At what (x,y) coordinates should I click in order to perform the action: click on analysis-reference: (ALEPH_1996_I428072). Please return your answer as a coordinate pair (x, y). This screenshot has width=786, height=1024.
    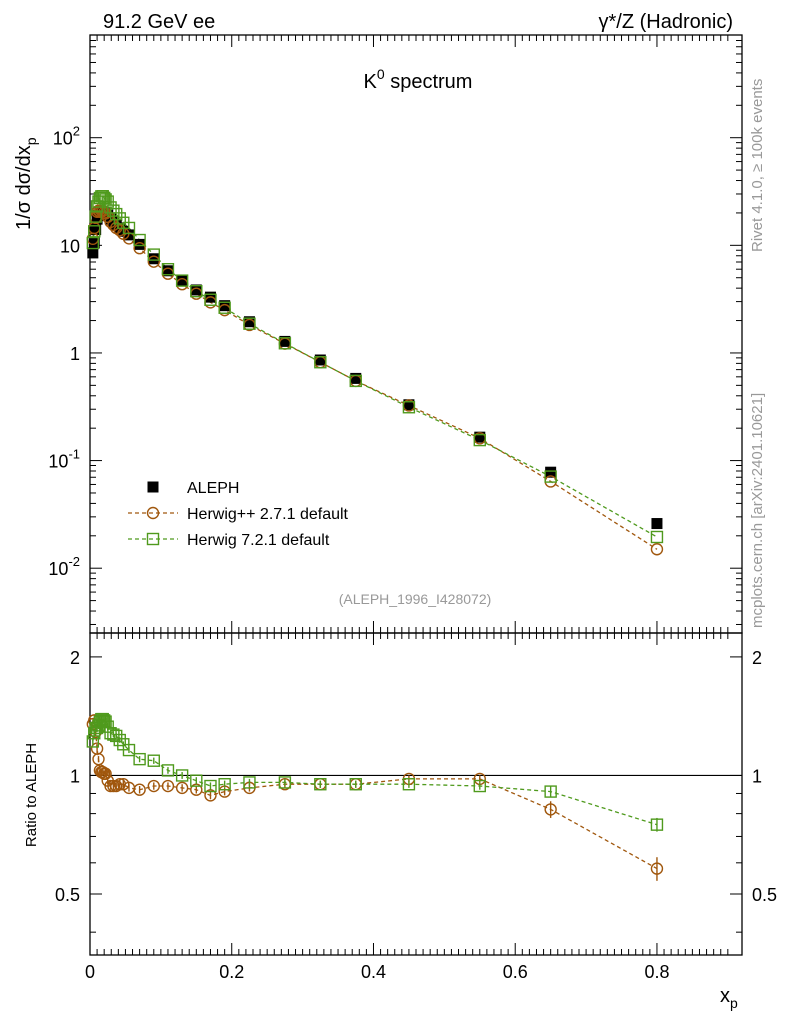
    Looking at the image, I should click on (415, 599).